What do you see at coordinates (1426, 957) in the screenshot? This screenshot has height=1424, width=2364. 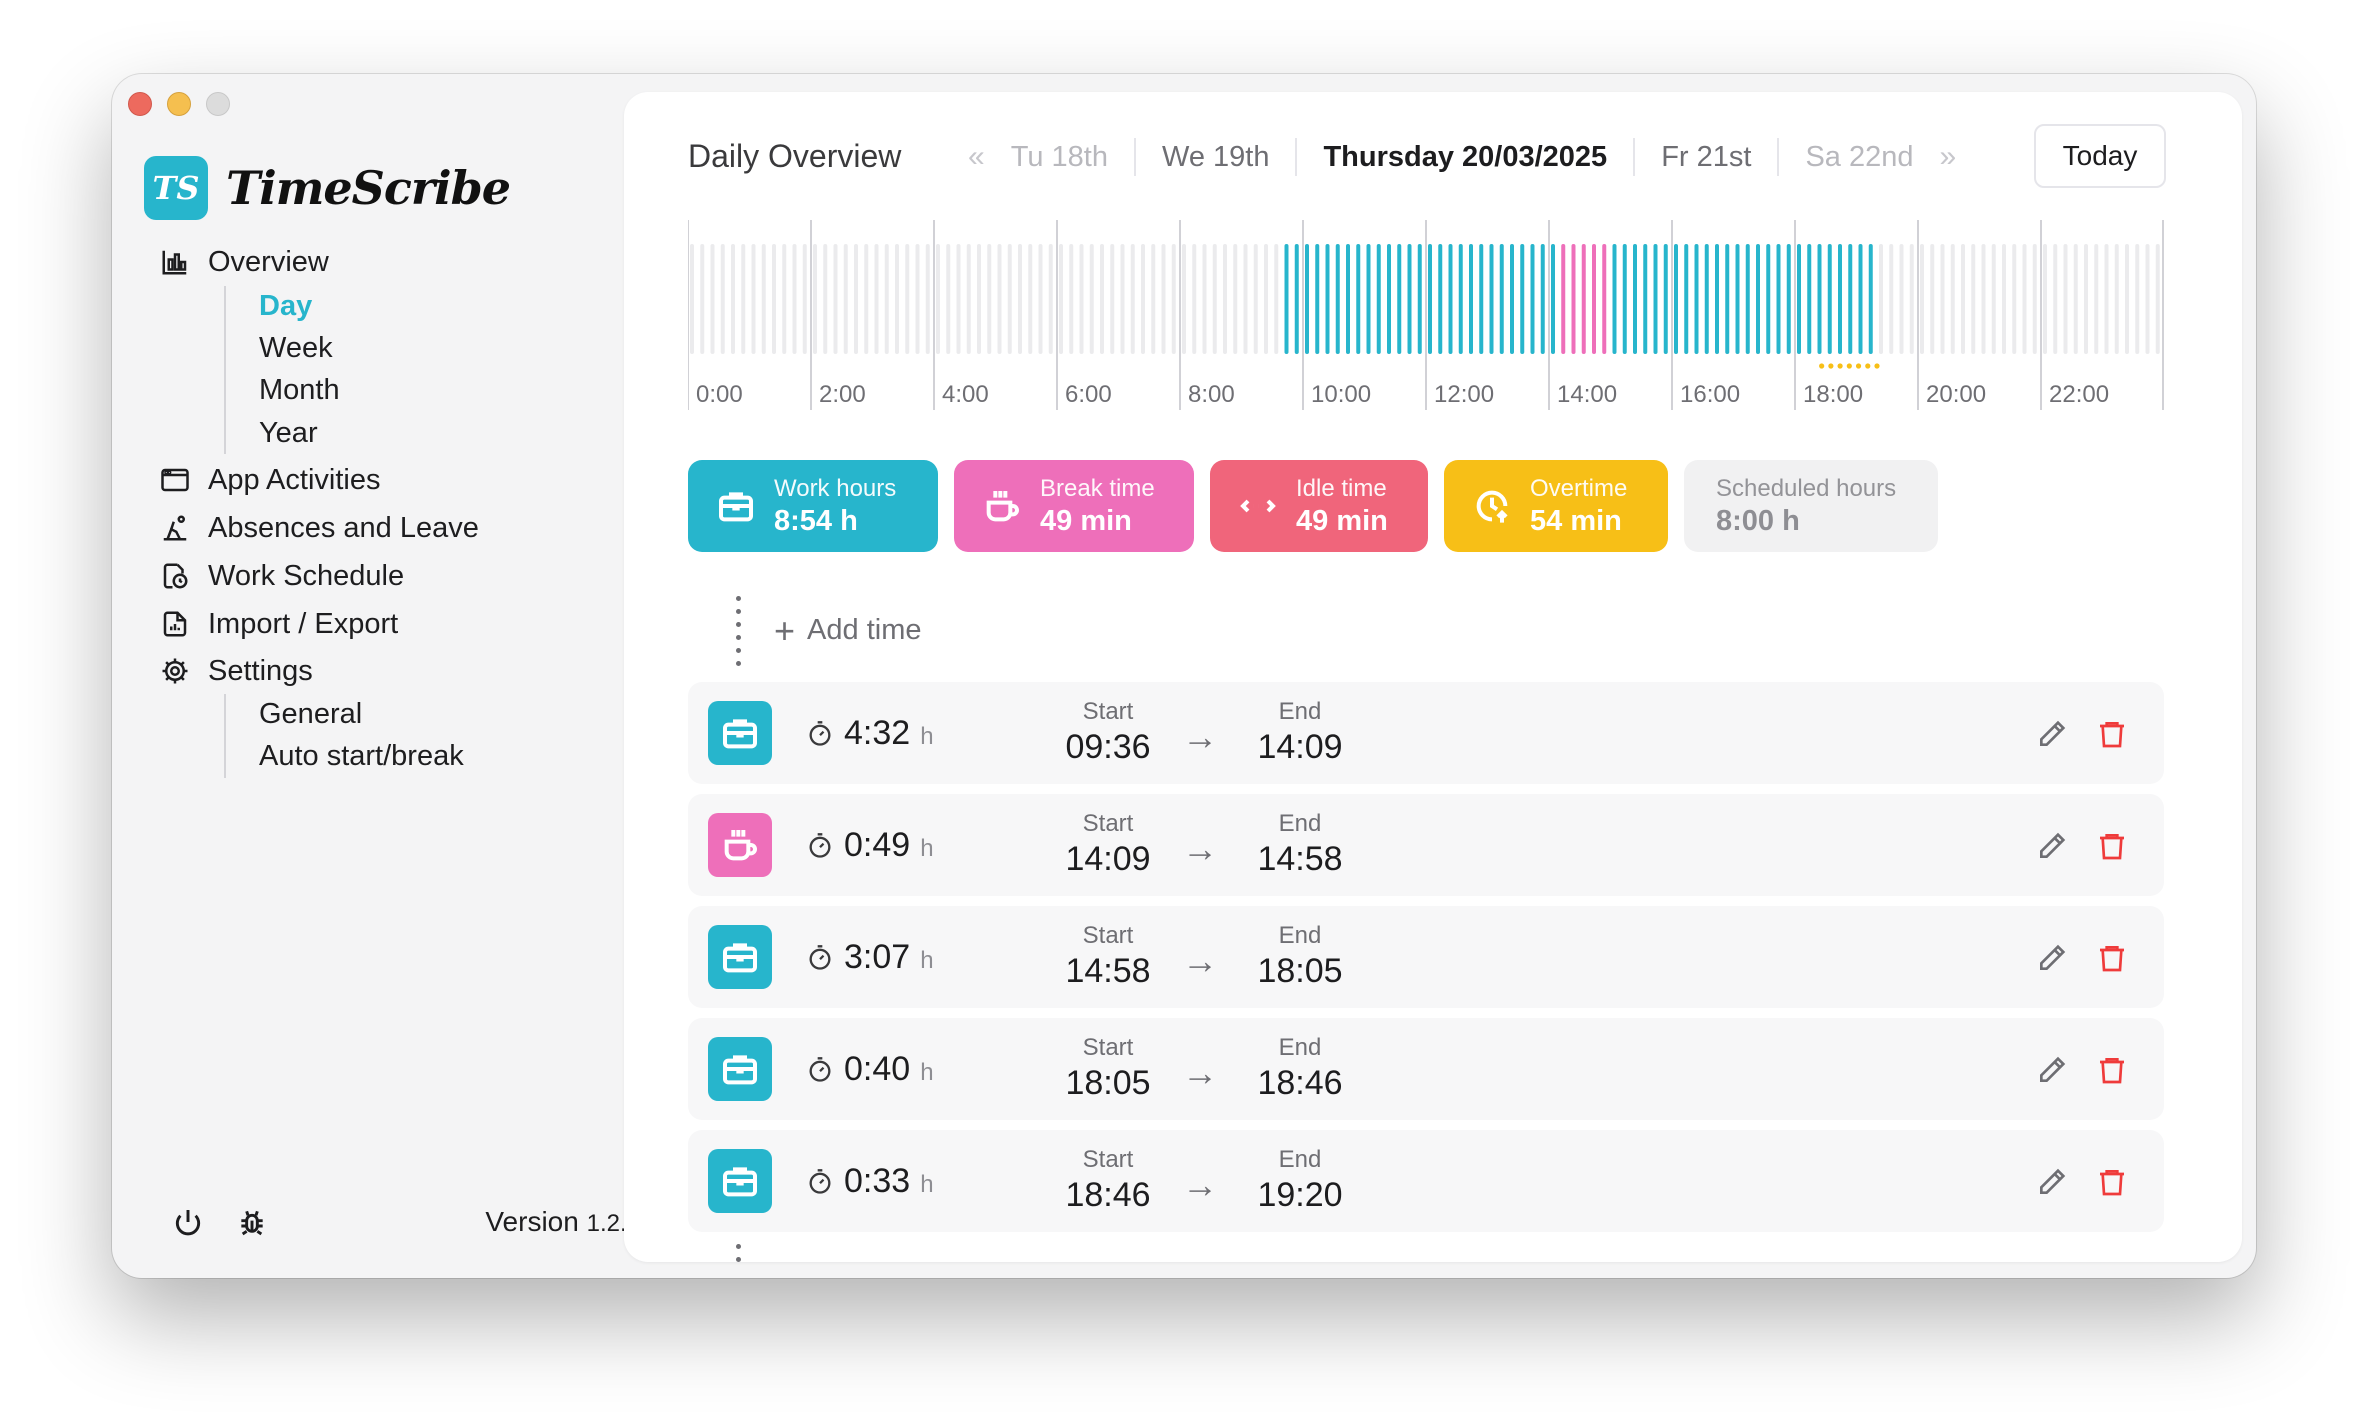 I see `time-entry: 3:07 h Start 14:58 → End 18:05` at bounding box center [1426, 957].